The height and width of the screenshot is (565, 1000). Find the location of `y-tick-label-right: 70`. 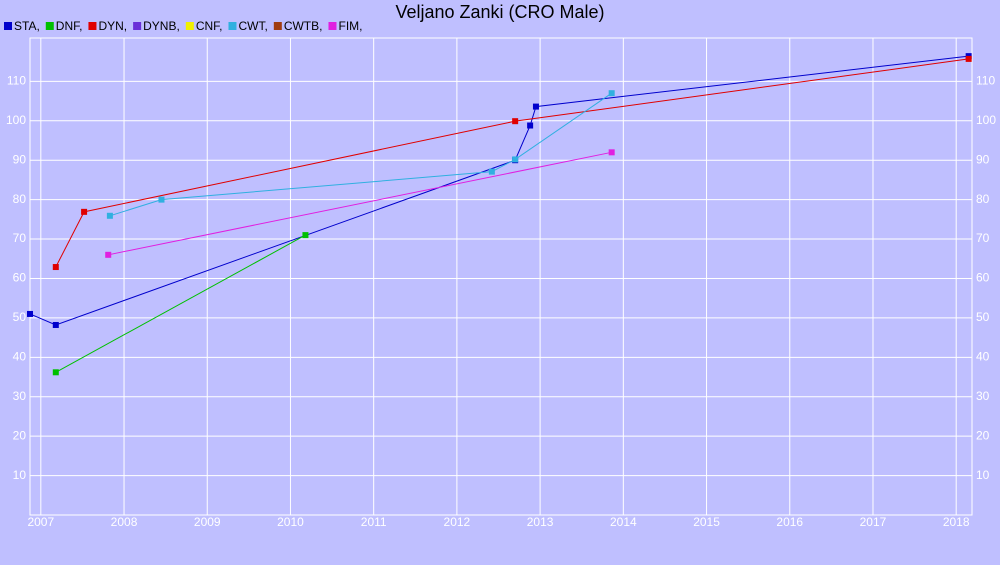

y-tick-label-right: 70 is located at coordinates (983, 238).